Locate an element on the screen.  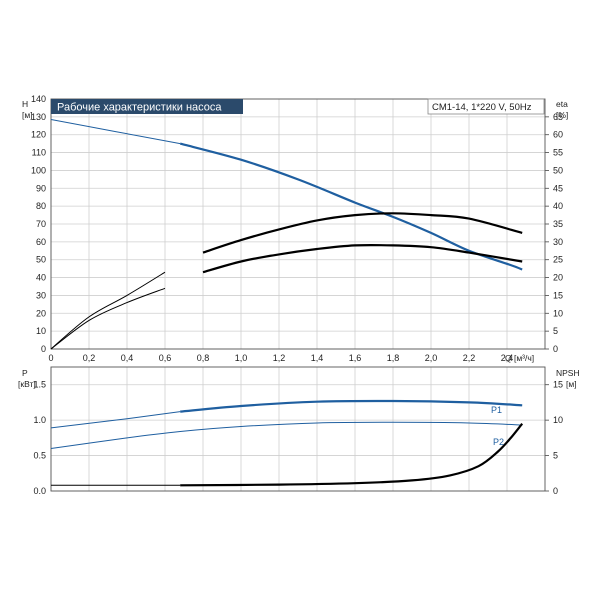
series-0-1-operating-line is located at coordinates (362, 233).